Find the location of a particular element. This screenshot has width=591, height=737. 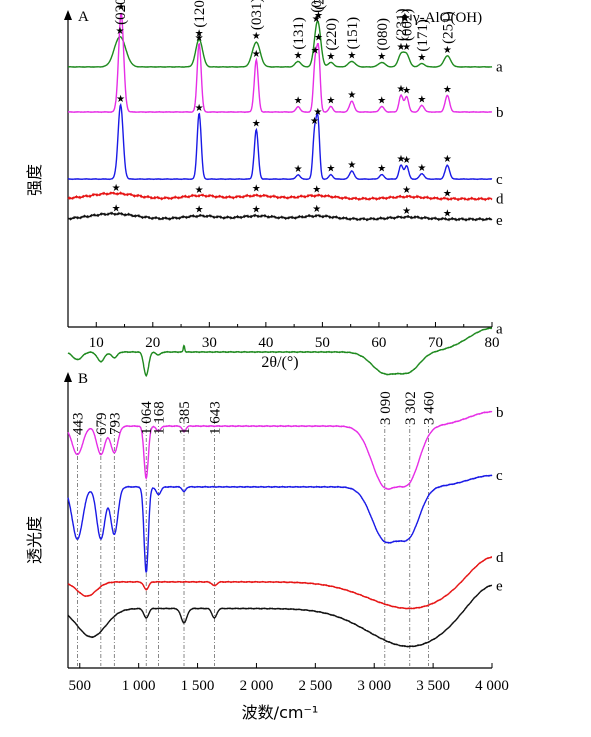

legend-label-a: γ-AlO(OH) is located at coordinates (447, 18).